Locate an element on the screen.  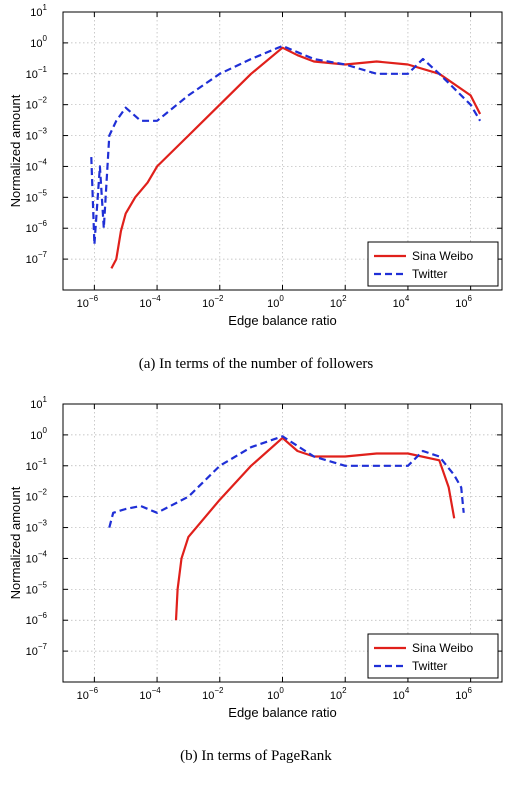
caption-b: (b) In terms of PageRank is located at coordinates (256, 756).